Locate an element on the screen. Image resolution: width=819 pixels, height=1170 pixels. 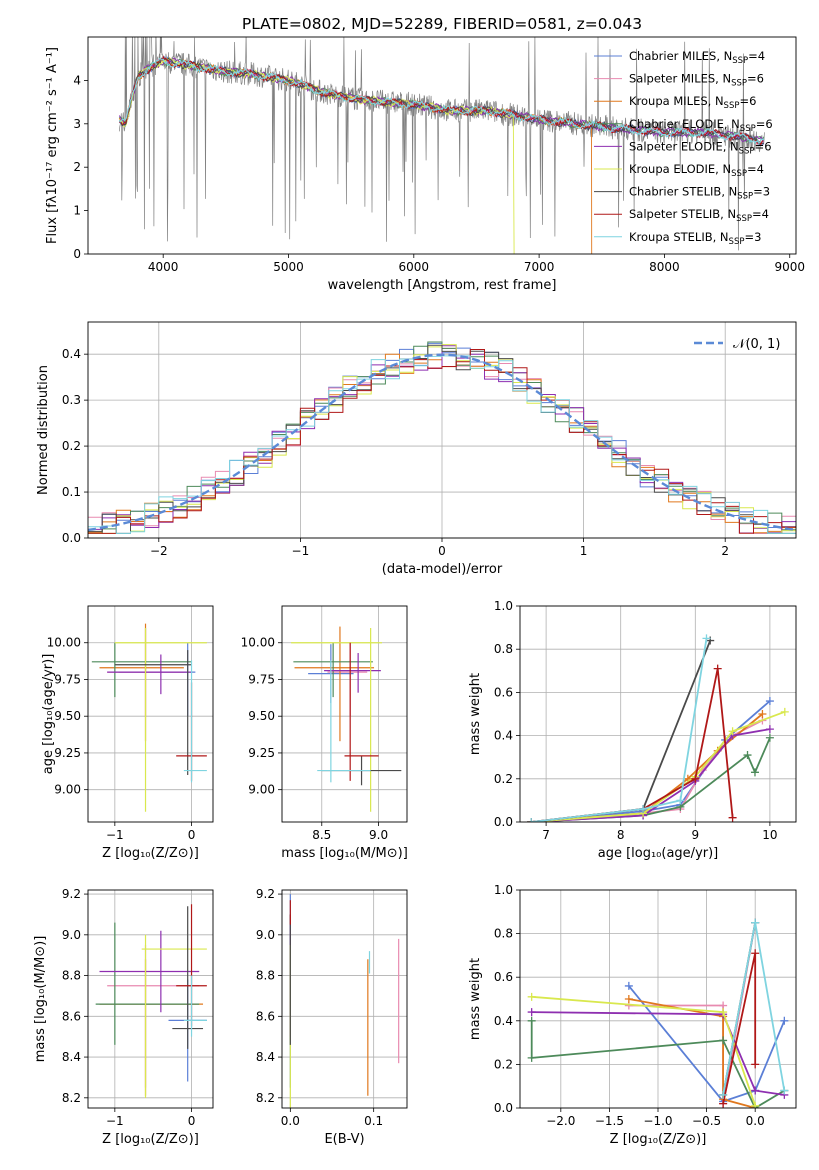
x-tick-label: 0.0 is located at coordinates (290, 1121).